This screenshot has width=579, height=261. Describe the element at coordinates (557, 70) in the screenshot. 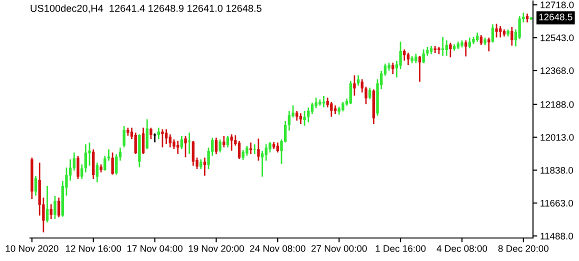

I see `y-tick-label: 12368.0` at that location.